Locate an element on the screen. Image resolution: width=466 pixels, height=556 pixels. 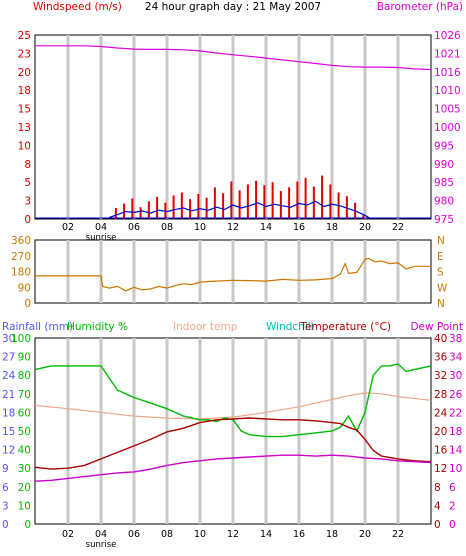
wind-panel-hour-label: 14 is located at coordinates (266, 227).